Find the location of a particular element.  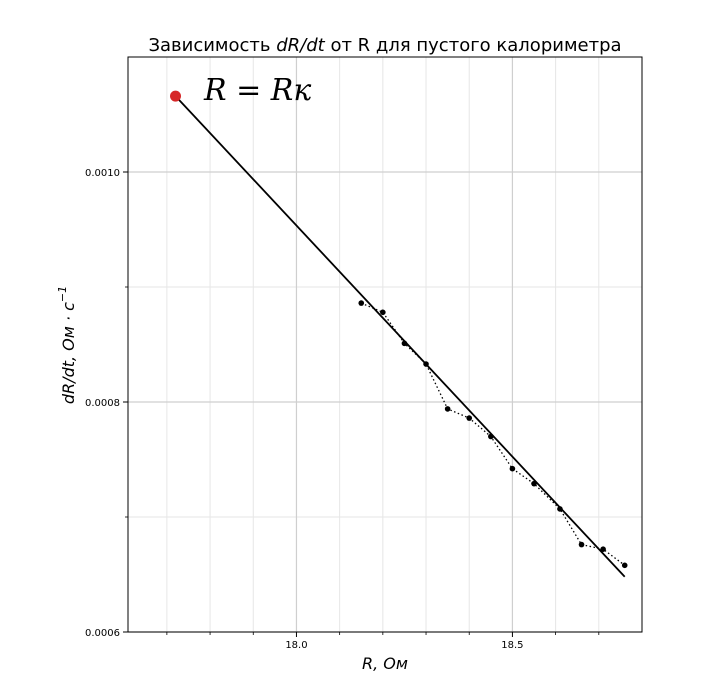

annotation-r-equals-rk: R = Rк is located at coordinates (257, 90).